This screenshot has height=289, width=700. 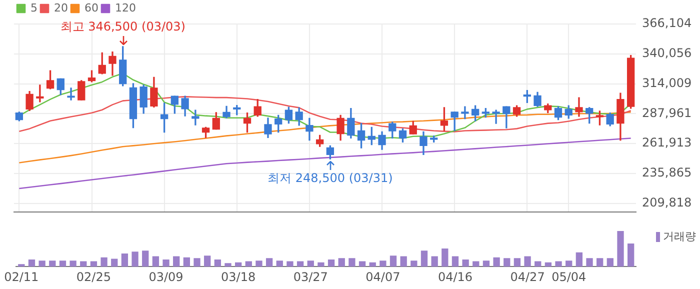 I want to click on legend-label: 5, so click(x=34, y=7).